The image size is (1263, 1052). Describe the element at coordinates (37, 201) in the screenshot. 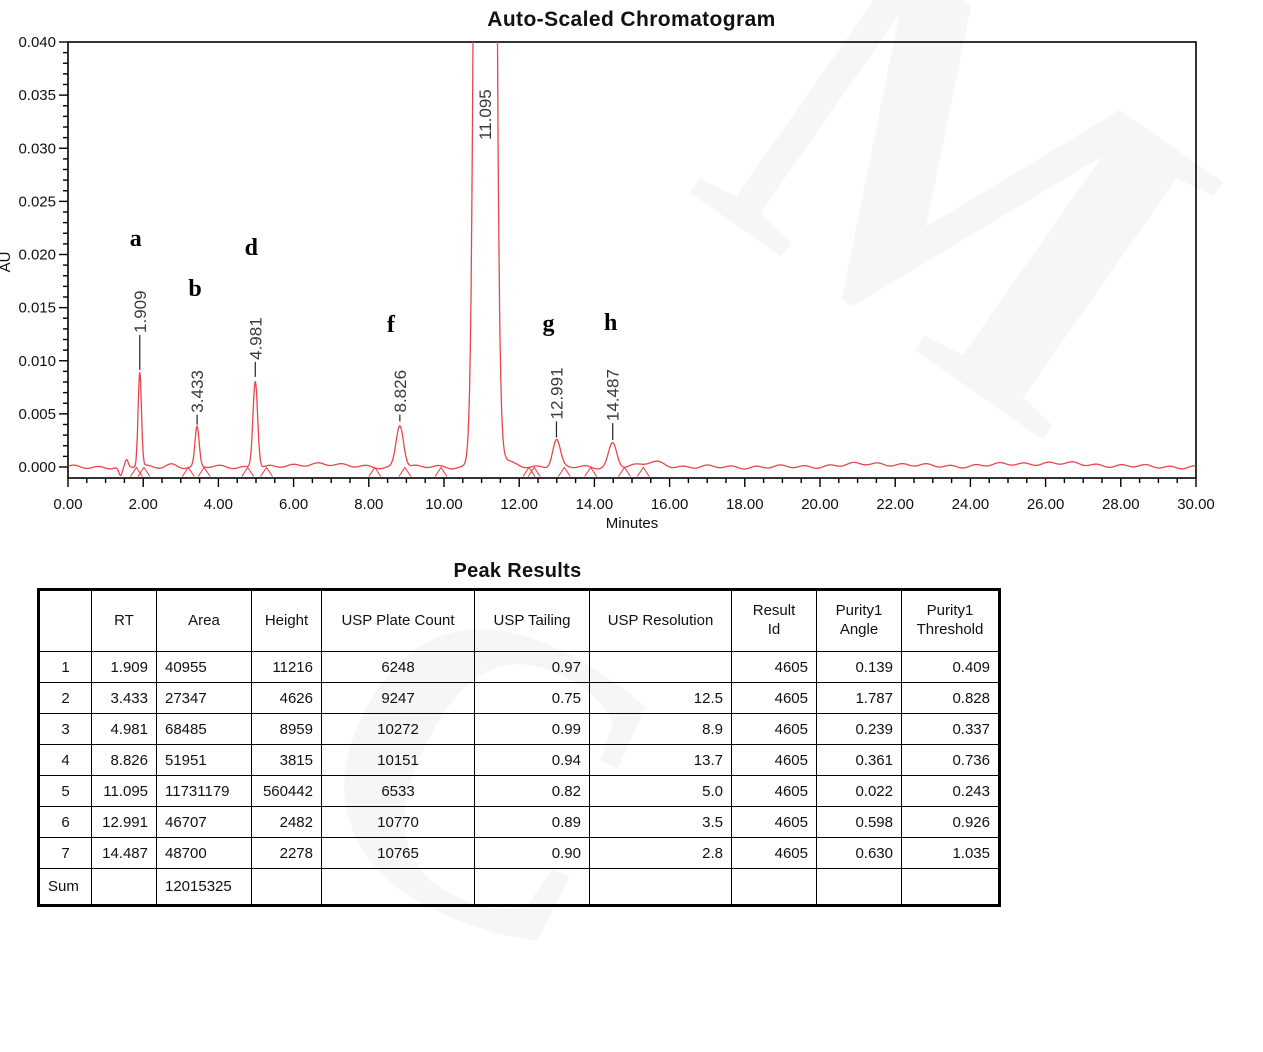

I see `y-tick-label: 0.025` at that location.